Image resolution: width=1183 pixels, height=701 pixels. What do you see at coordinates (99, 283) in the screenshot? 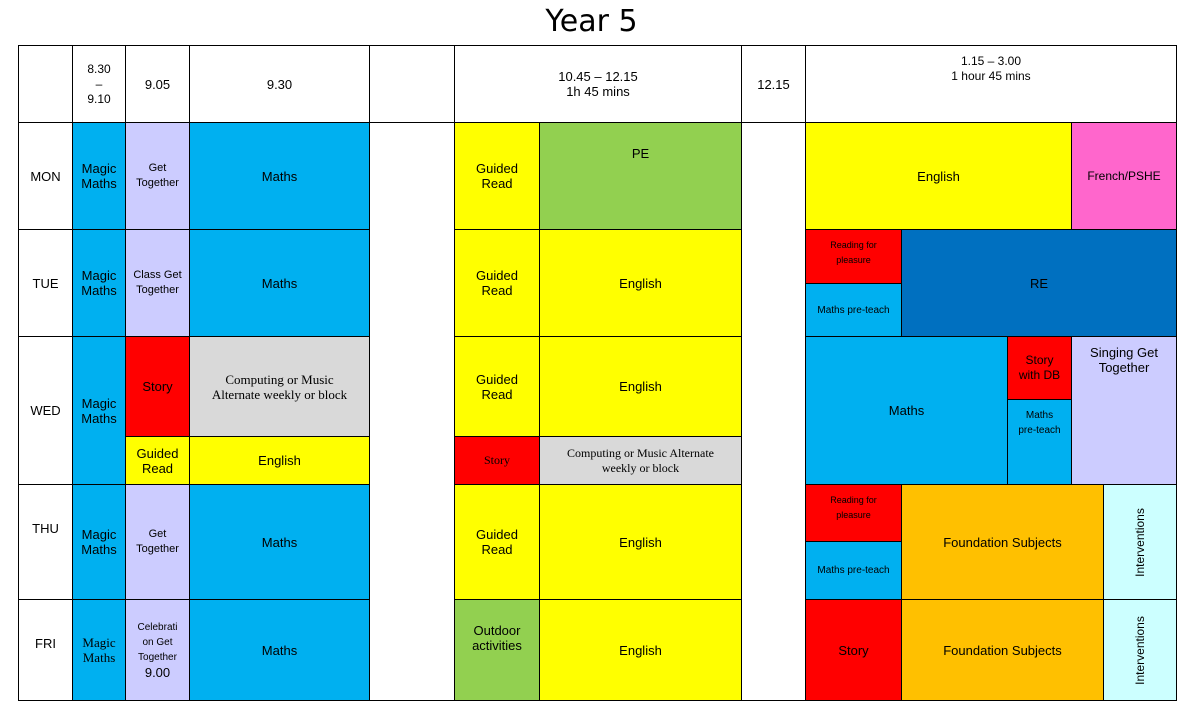
I see `tue-magic-maths: Magic Maths` at bounding box center [99, 283].